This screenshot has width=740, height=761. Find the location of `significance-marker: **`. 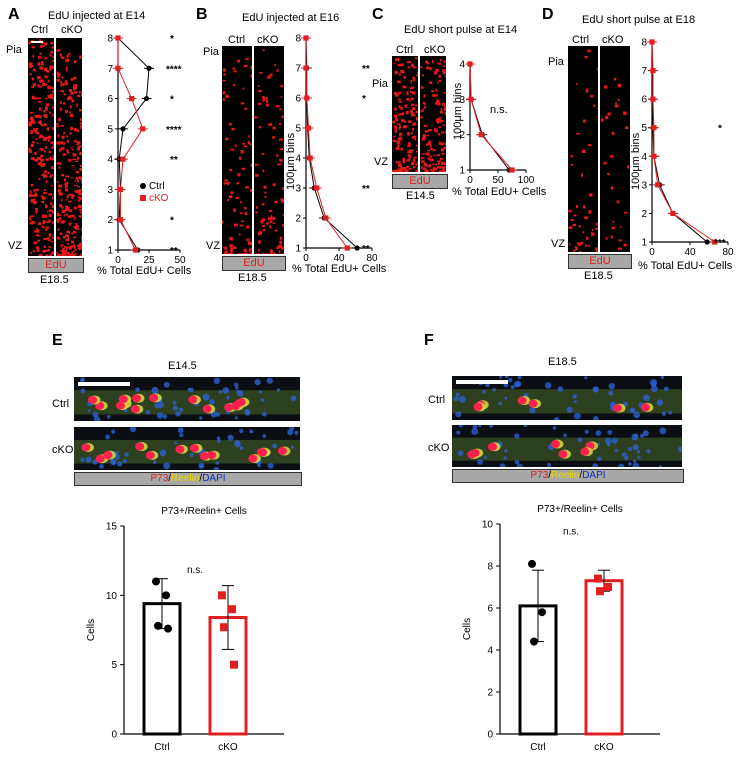

significance-marker: ** is located at coordinates (366, 69).